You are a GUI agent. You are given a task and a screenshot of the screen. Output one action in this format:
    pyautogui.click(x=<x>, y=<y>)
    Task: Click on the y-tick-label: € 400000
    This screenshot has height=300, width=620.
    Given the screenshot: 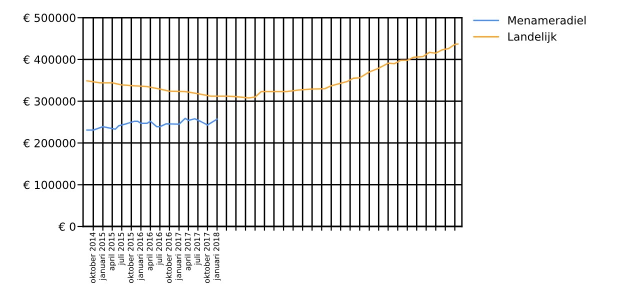 What is the action you would take?
    pyautogui.click(x=49, y=59)
    